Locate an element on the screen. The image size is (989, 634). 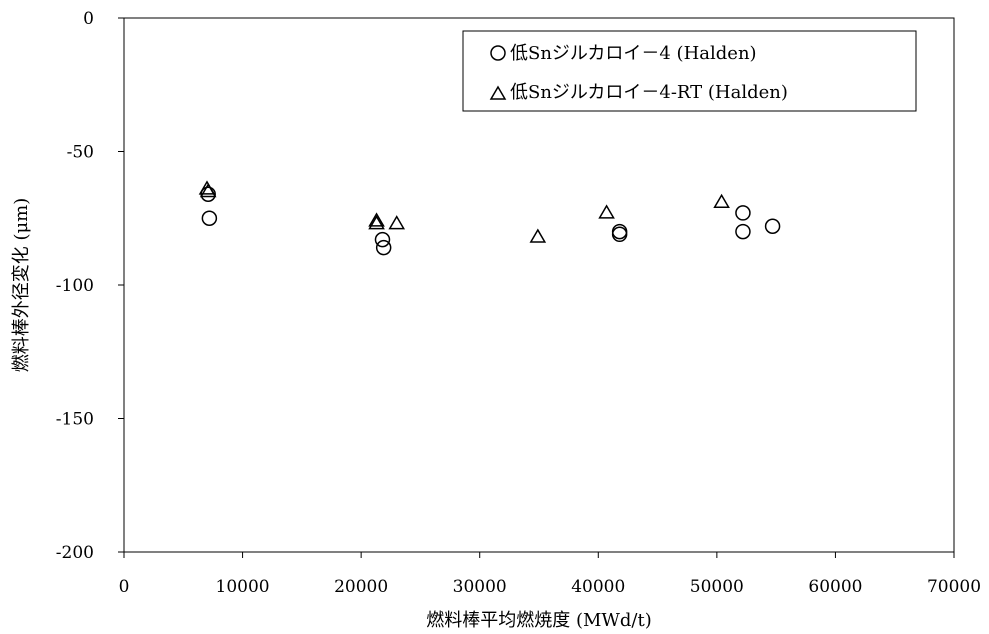
legend-label-series-2: 低Snジルカロイ－4-RT (Halden) is located at coordinates (649, 92).